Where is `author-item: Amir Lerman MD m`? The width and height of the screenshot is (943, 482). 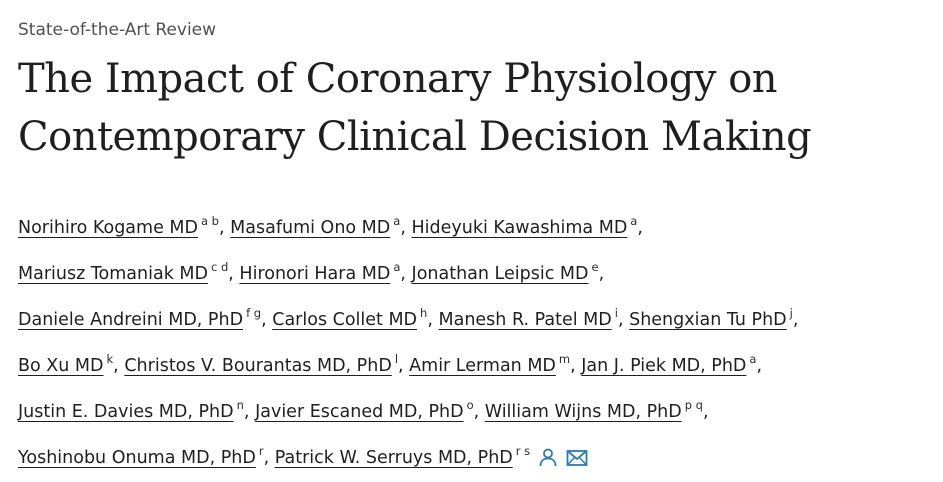 author-item: Amir Lerman MD m is located at coordinates (489, 364).